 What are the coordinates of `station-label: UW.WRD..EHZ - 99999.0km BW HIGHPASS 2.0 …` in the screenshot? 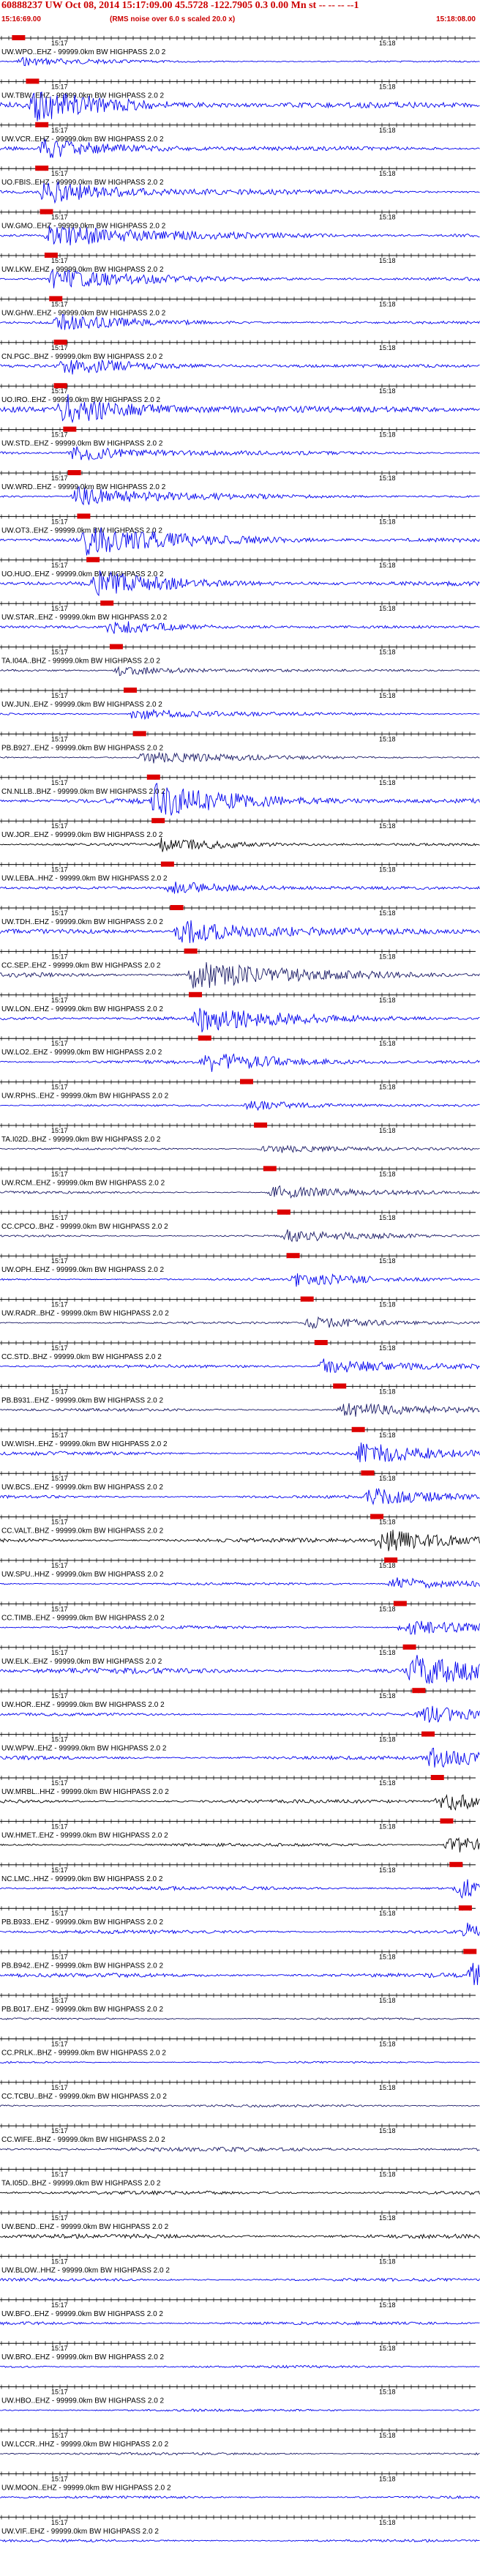 It's located at (83, 487).